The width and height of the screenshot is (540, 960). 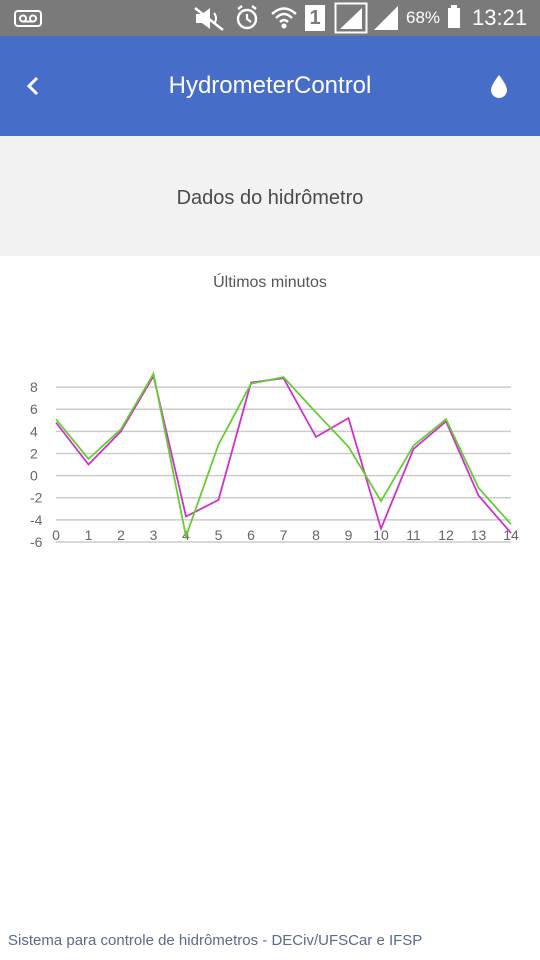 I want to click on x-tick-label: 6, so click(x=251, y=535).